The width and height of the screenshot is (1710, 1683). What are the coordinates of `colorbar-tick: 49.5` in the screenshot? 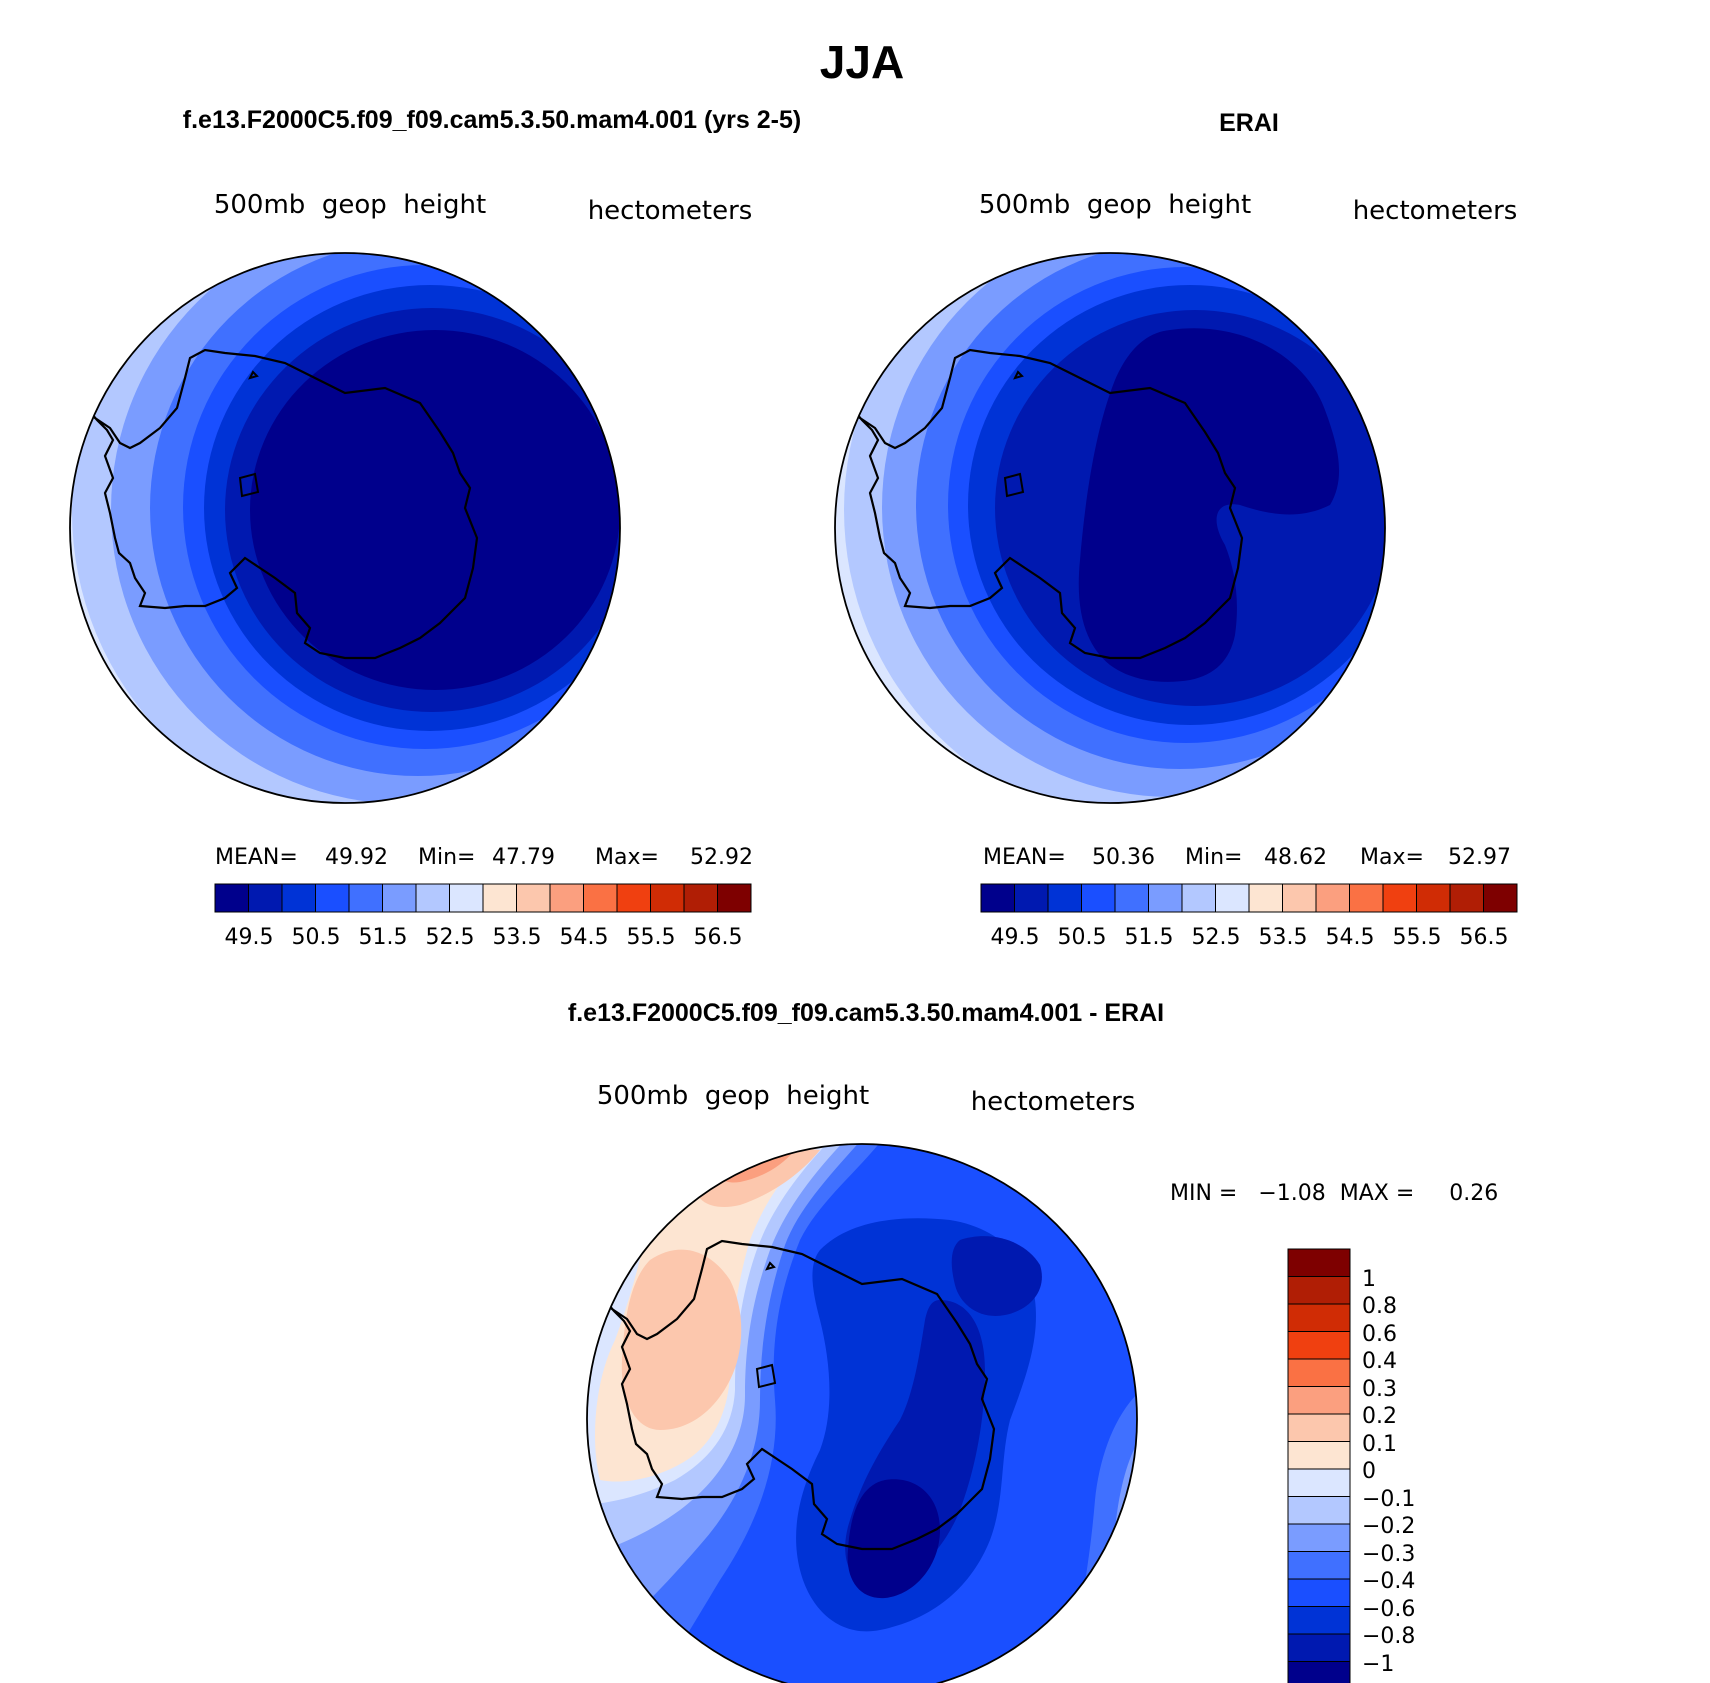 It's located at (1015, 937).